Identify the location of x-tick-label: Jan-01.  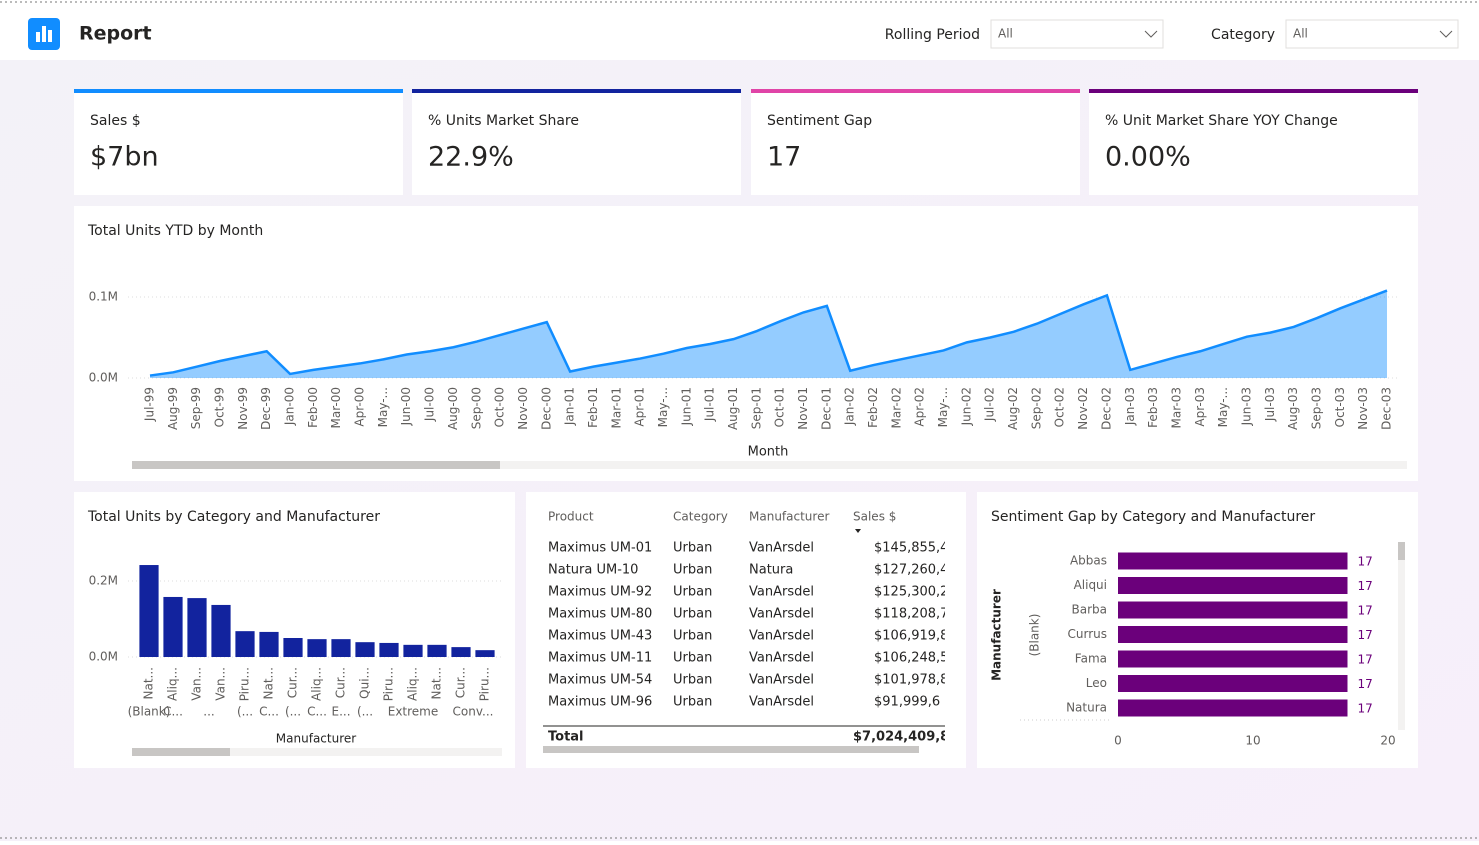
(570, 406).